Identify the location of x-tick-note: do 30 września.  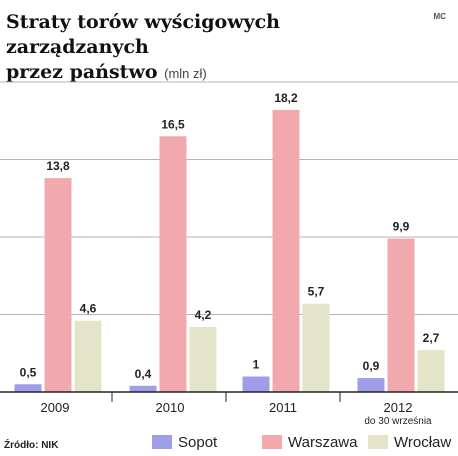
(398, 421).